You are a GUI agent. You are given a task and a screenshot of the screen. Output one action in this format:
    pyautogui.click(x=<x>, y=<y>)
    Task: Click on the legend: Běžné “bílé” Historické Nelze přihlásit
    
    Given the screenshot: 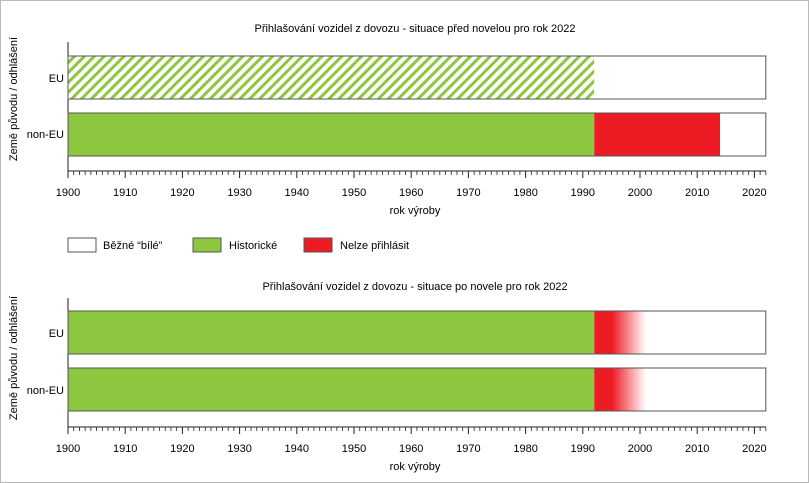 What is the action you would take?
    pyautogui.click(x=238, y=245)
    